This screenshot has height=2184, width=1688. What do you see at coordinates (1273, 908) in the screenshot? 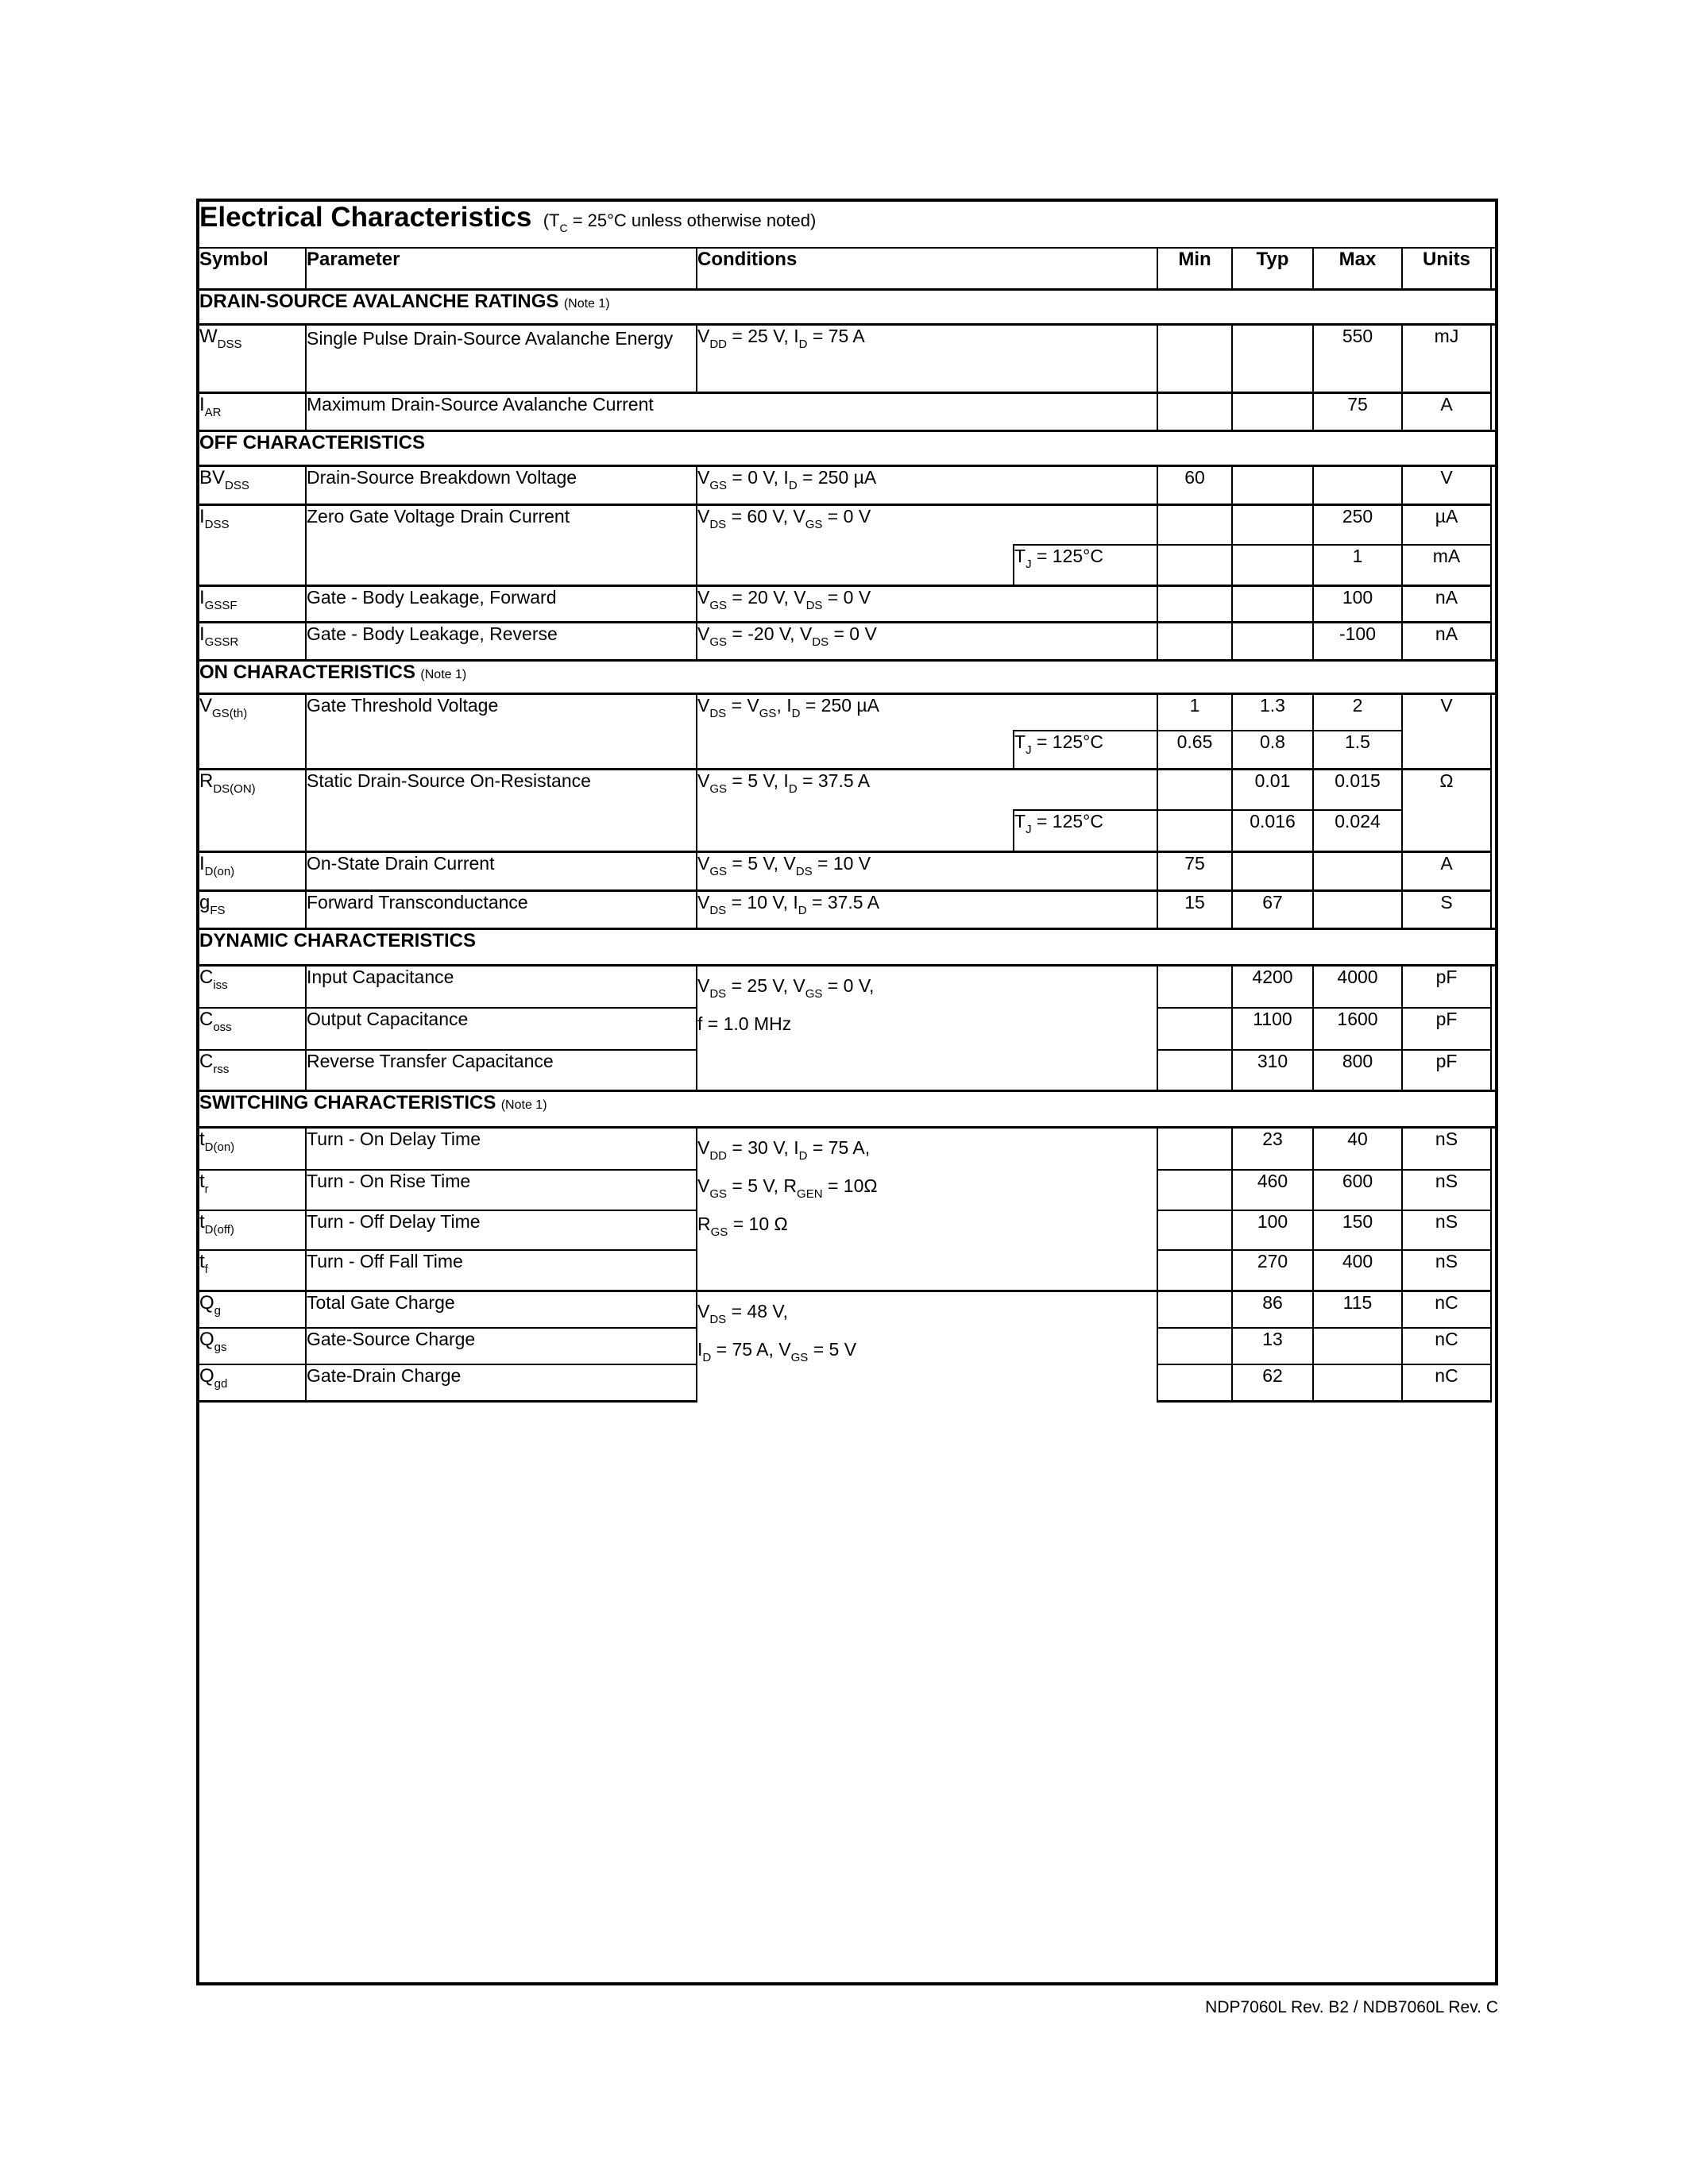
I see `typ-cell: 67` at bounding box center [1273, 908].